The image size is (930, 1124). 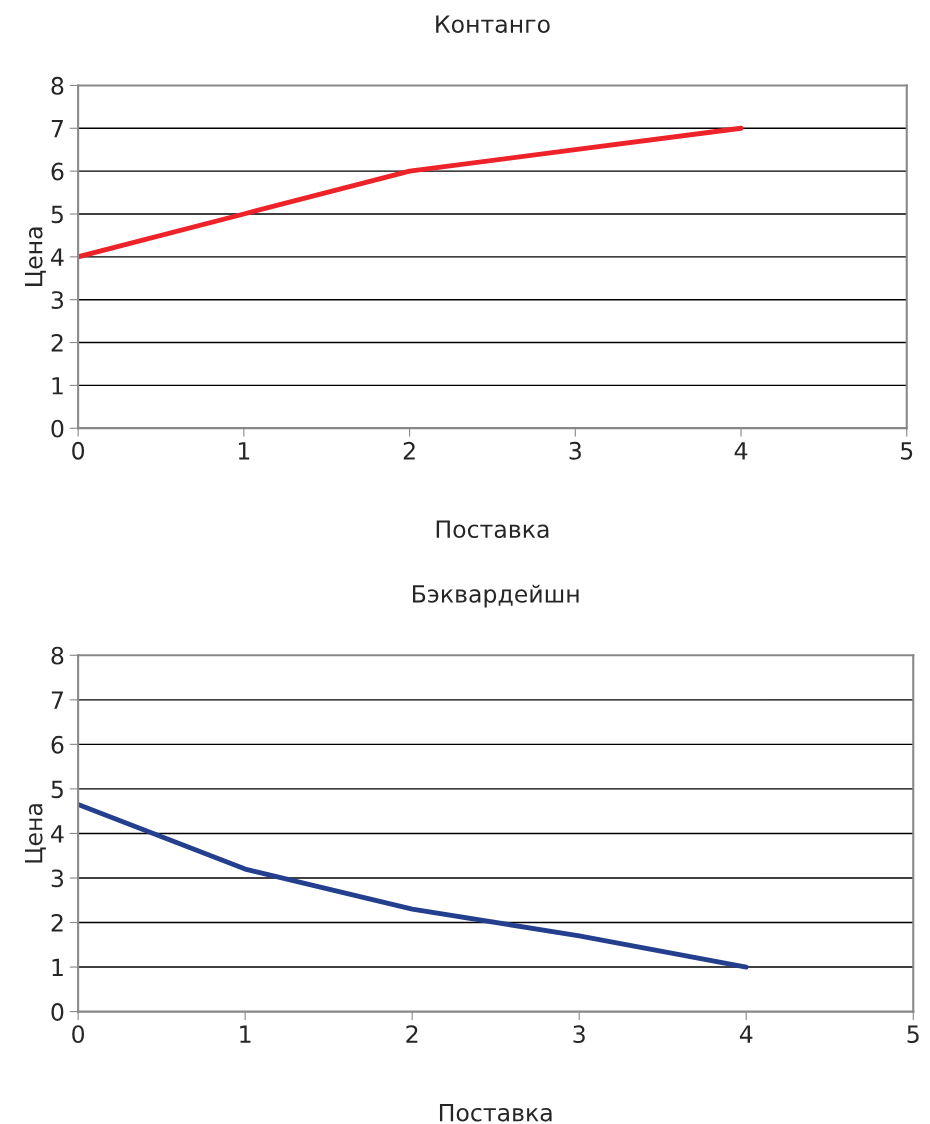 What do you see at coordinates (495, 596) in the screenshot?
I see `chart-title: Бэквардейшн` at bounding box center [495, 596].